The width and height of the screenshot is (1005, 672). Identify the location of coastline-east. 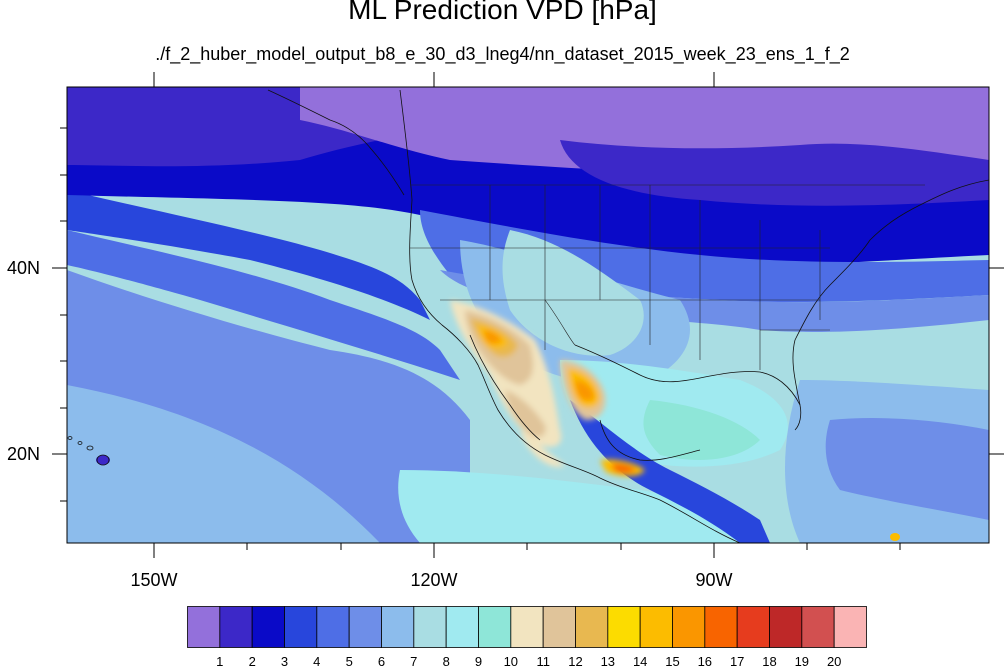
(890, 292).